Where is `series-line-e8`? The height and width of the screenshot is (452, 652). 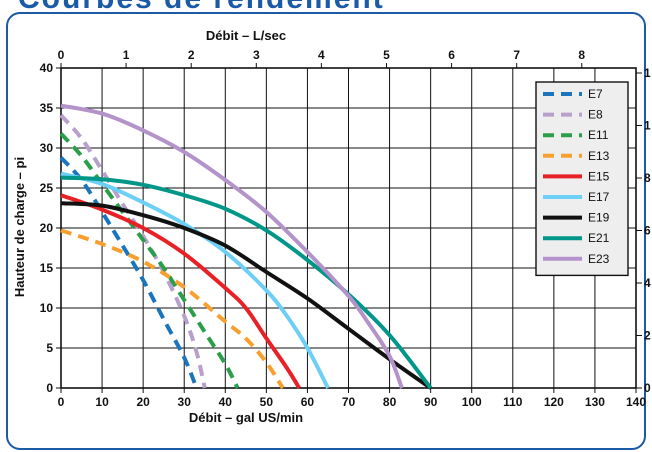 series-line-e8 is located at coordinates (133, 251).